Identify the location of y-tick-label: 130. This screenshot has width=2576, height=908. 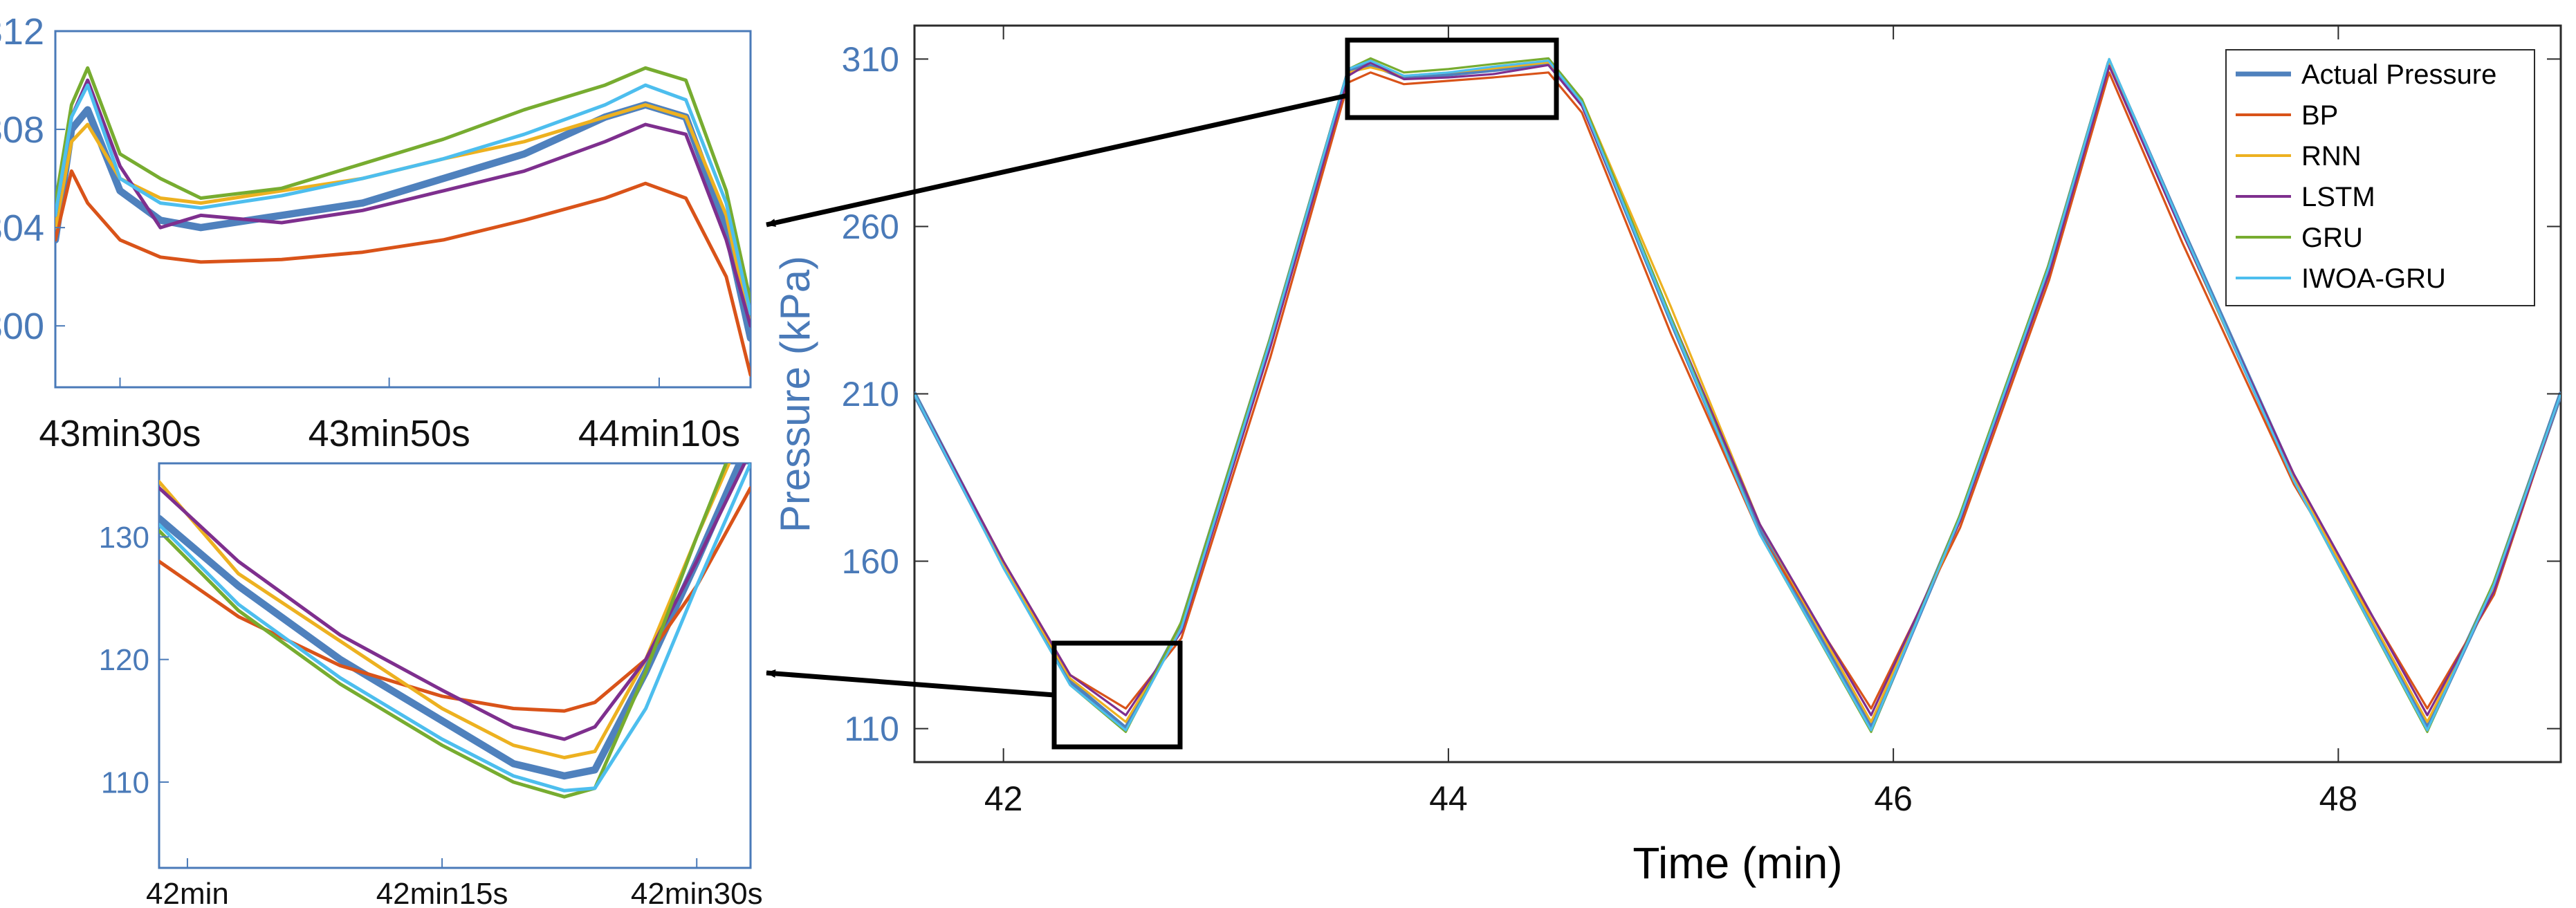
(124, 538).